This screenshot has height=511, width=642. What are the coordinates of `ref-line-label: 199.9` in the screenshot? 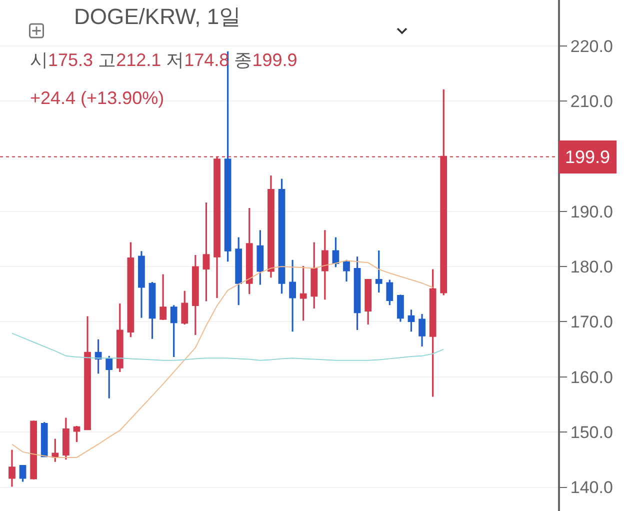 It's located at (587, 157).